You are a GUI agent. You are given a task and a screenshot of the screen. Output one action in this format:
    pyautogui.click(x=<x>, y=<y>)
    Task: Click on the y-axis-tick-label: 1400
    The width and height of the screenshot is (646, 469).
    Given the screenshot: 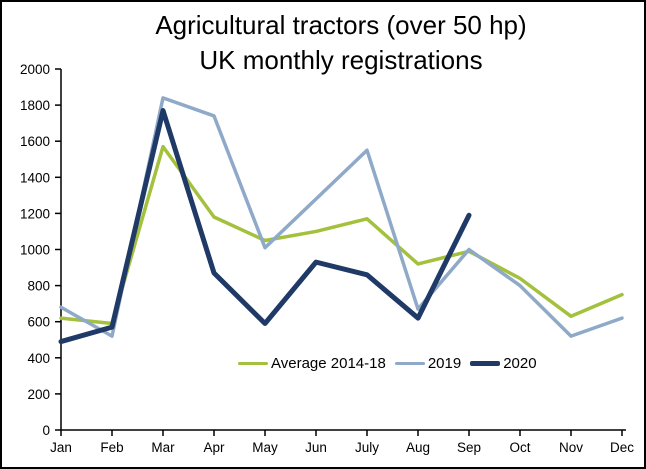 What is the action you would take?
    pyautogui.click(x=35, y=177)
    